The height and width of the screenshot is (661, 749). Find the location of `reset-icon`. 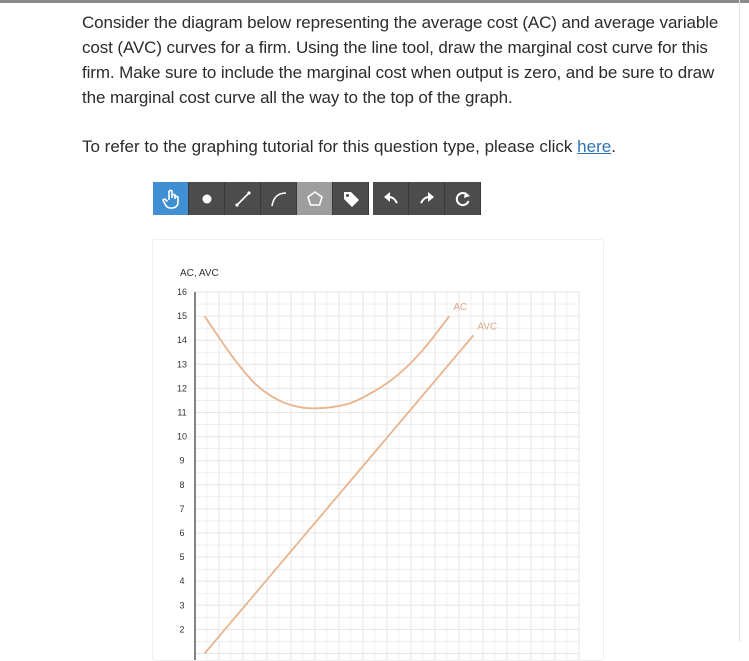

reset-icon is located at coordinates (462, 198).